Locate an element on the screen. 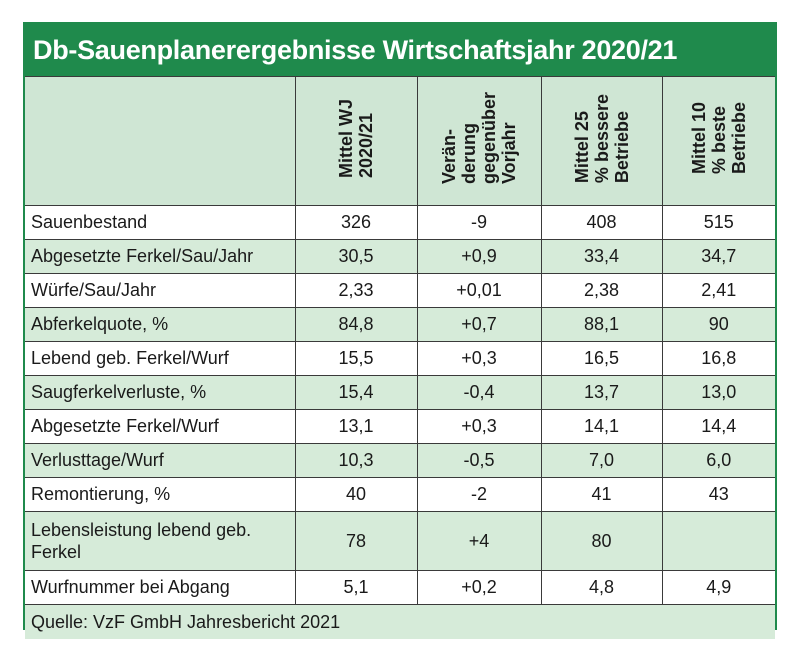 The height and width of the screenshot is (654, 800). header-text: Mittel 25% bessere Betriebe is located at coordinates (601, 138).